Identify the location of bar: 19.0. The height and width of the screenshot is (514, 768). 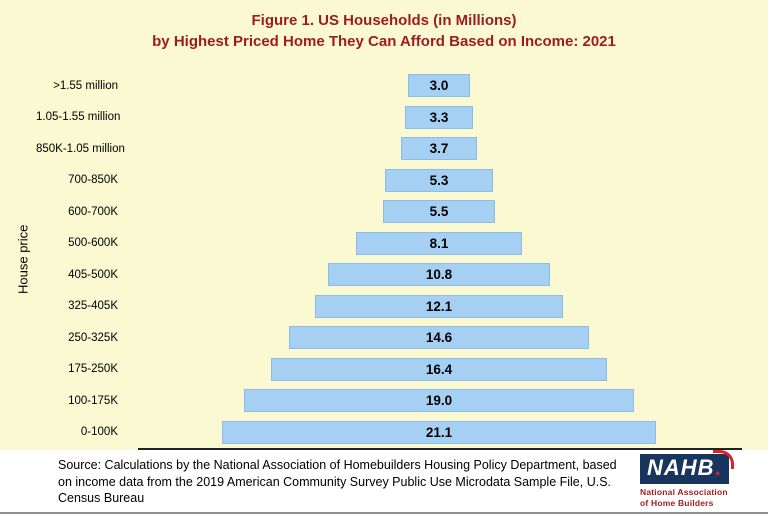
(439, 401).